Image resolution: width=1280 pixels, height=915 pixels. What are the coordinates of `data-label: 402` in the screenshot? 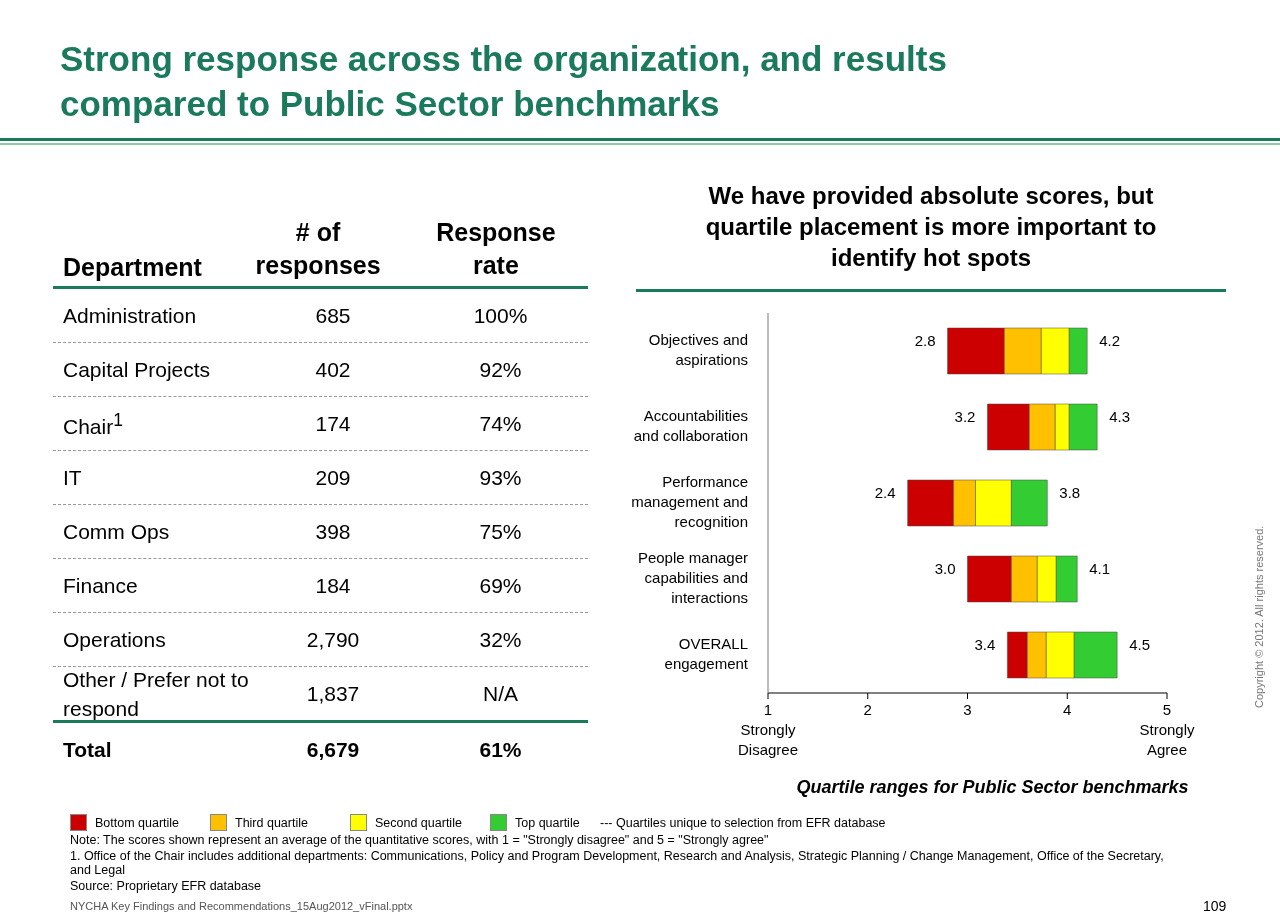 It's located at (333, 370).